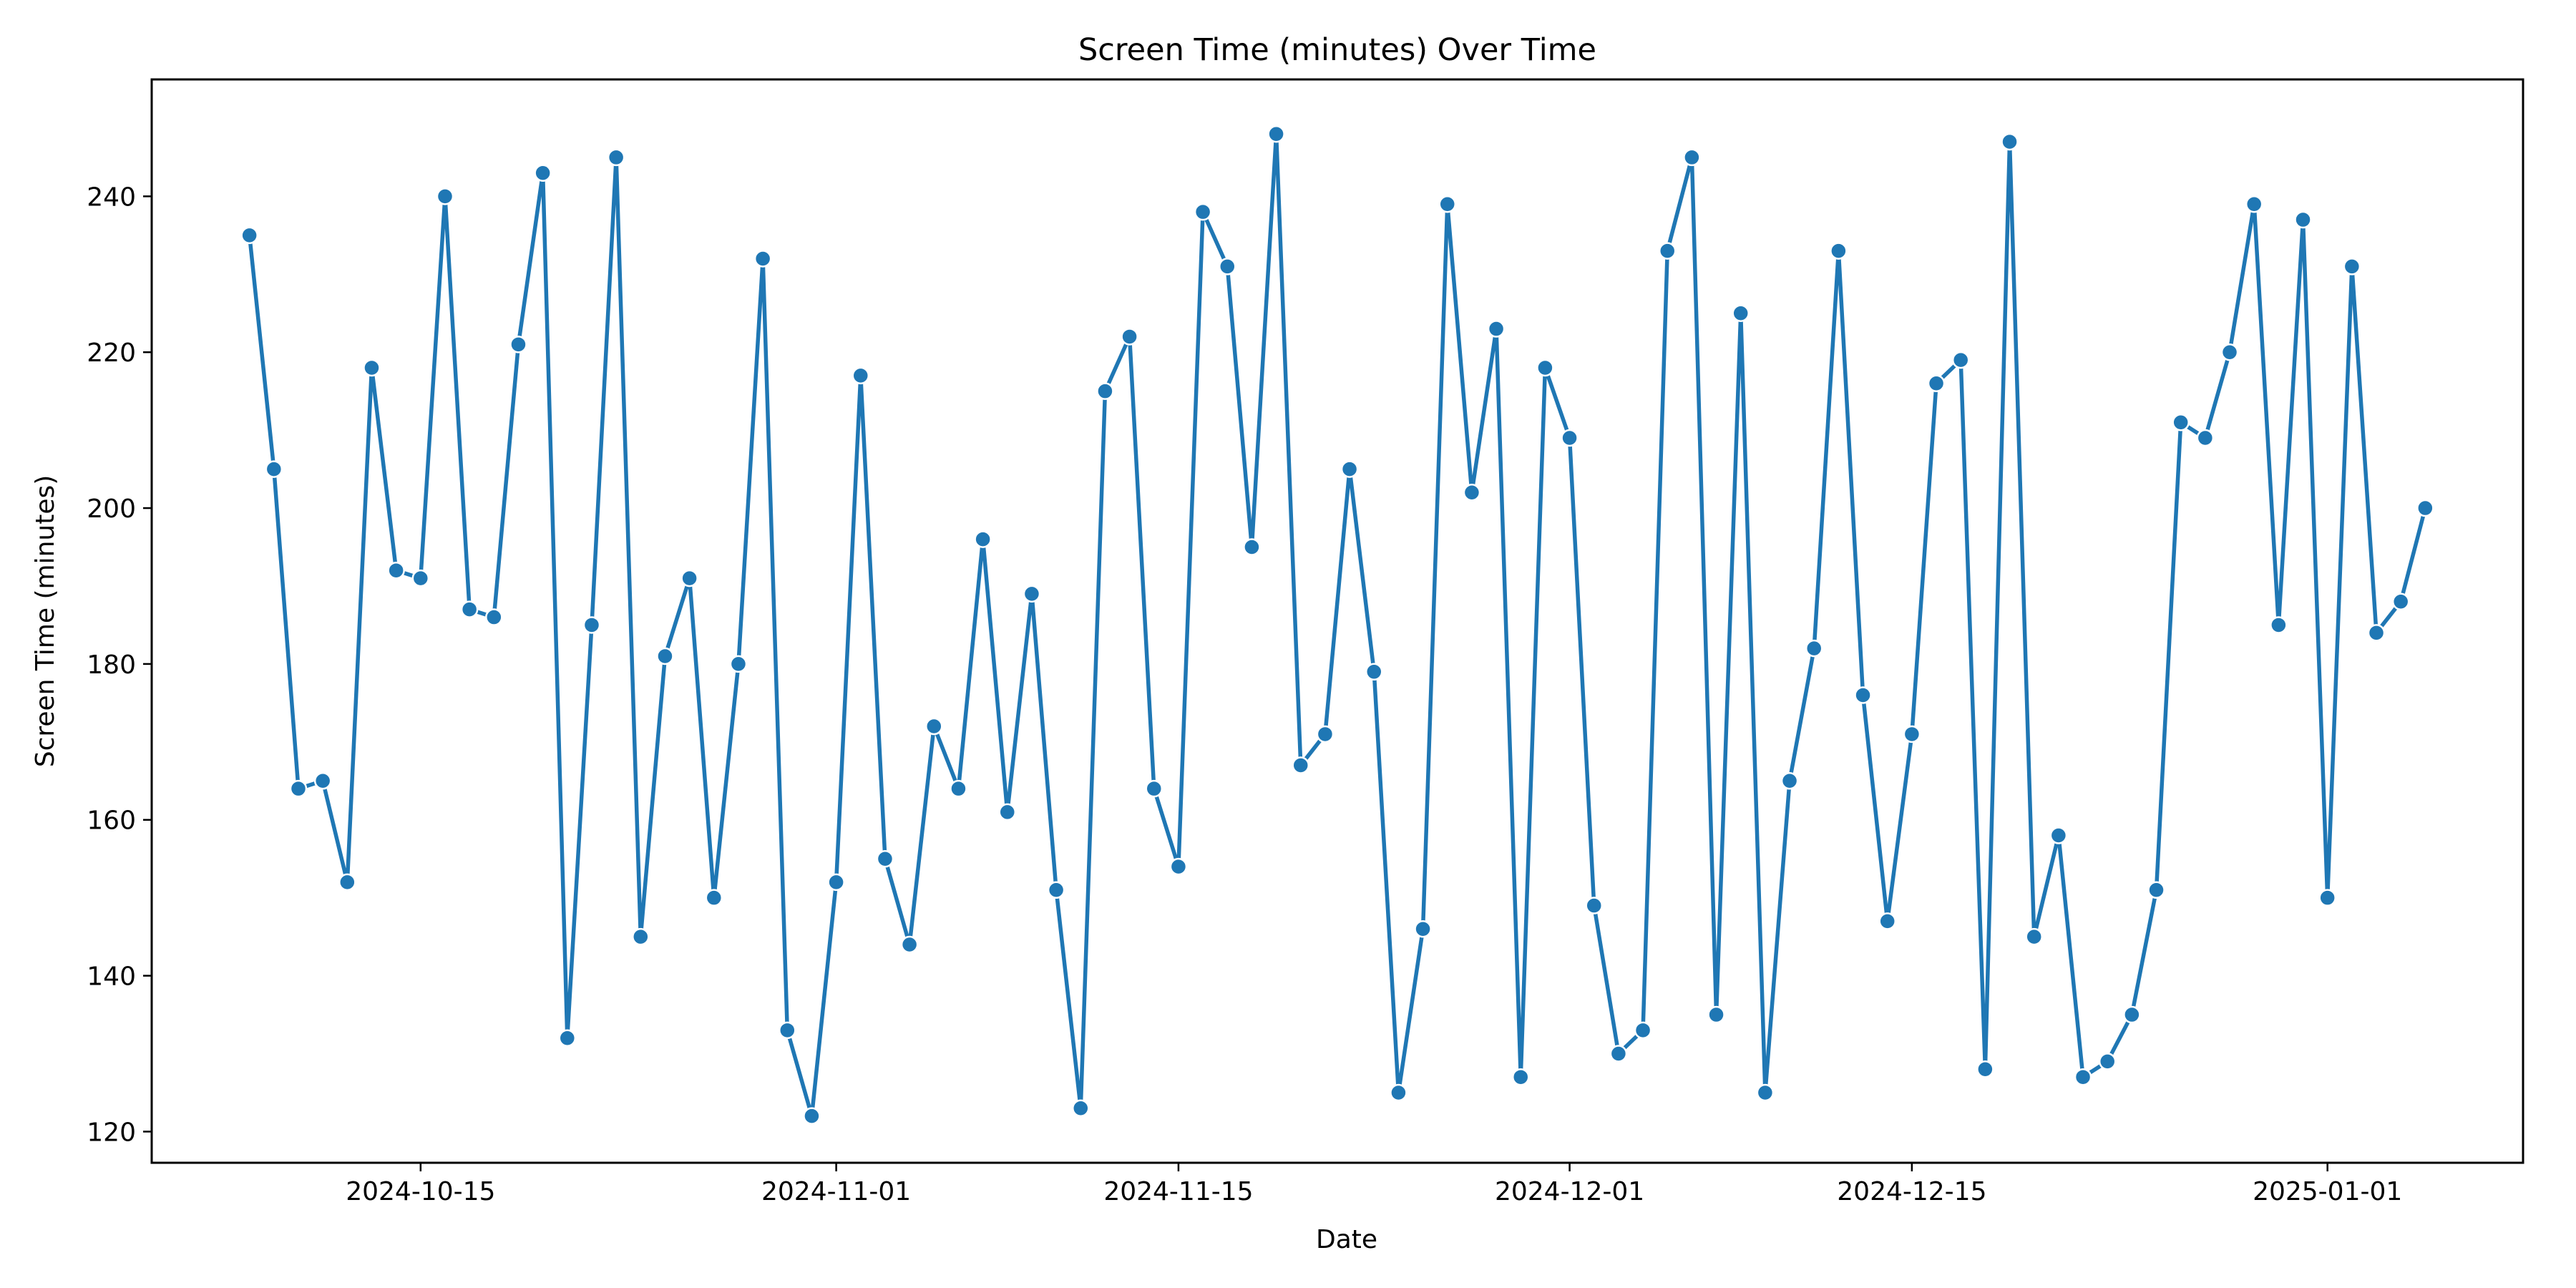  What do you see at coordinates (1911, 1191) in the screenshot?
I see `x-tick-label: 2024-12-15` at bounding box center [1911, 1191].